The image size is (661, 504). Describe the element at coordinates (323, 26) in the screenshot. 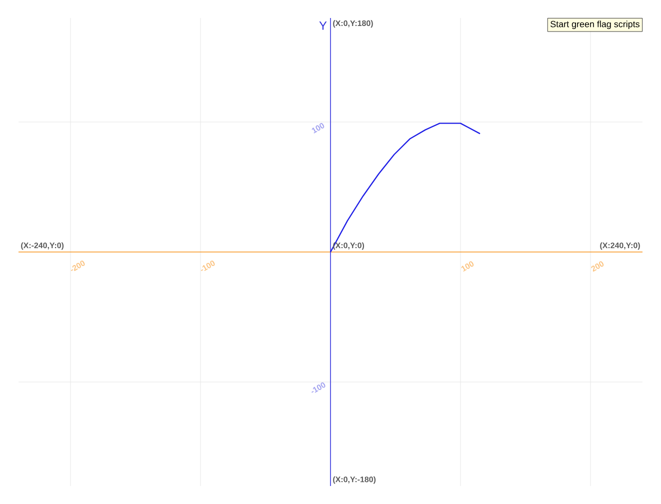

I see `y-axis-title: Y` at that location.